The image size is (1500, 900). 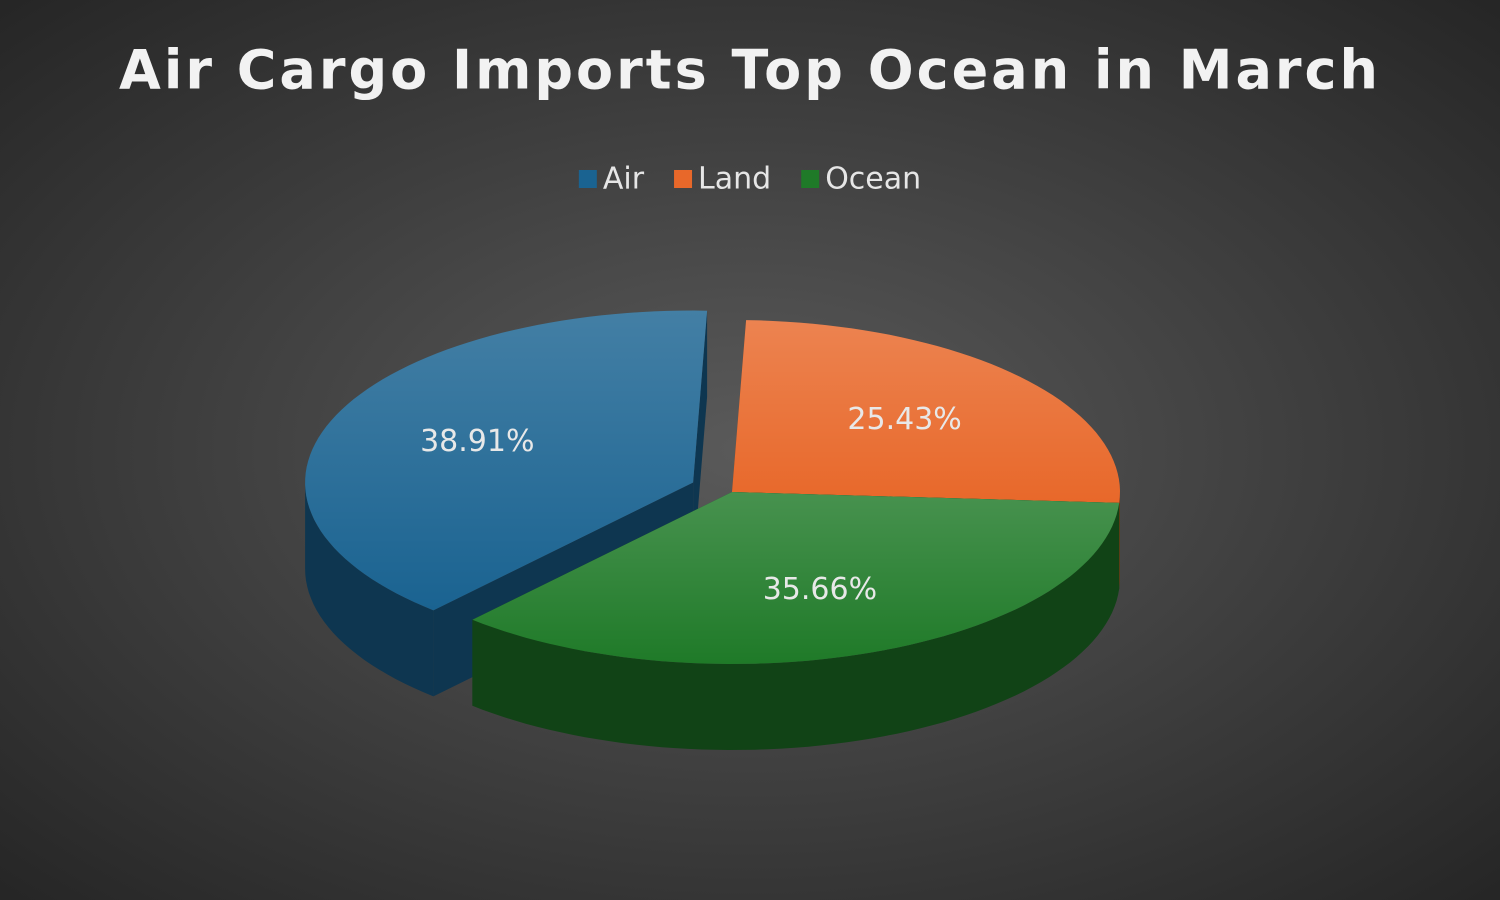 I want to click on legend-label: Air, so click(x=624, y=179).